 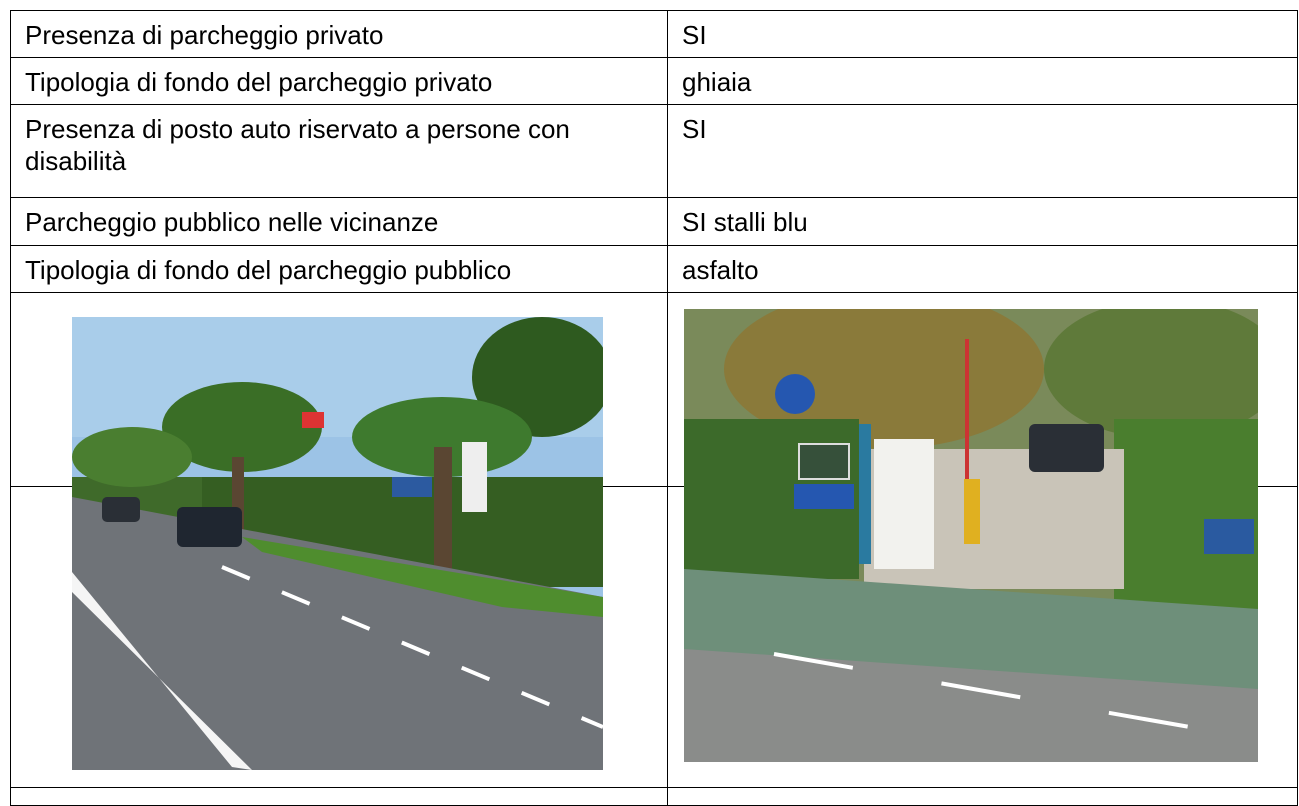 I want to click on row-value: asfalto, so click(x=982, y=269).